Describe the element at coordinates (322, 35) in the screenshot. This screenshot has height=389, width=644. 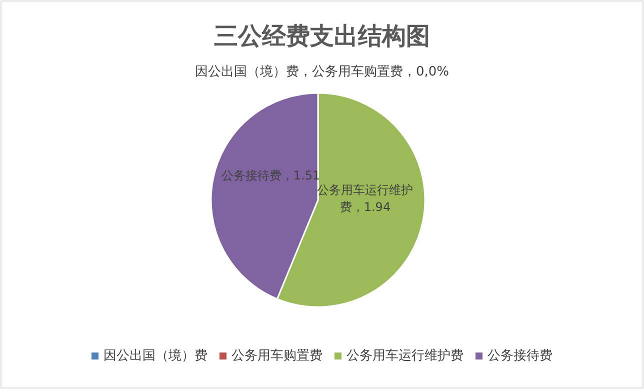
I see `chart-title: 三公经费支出结构图` at that location.